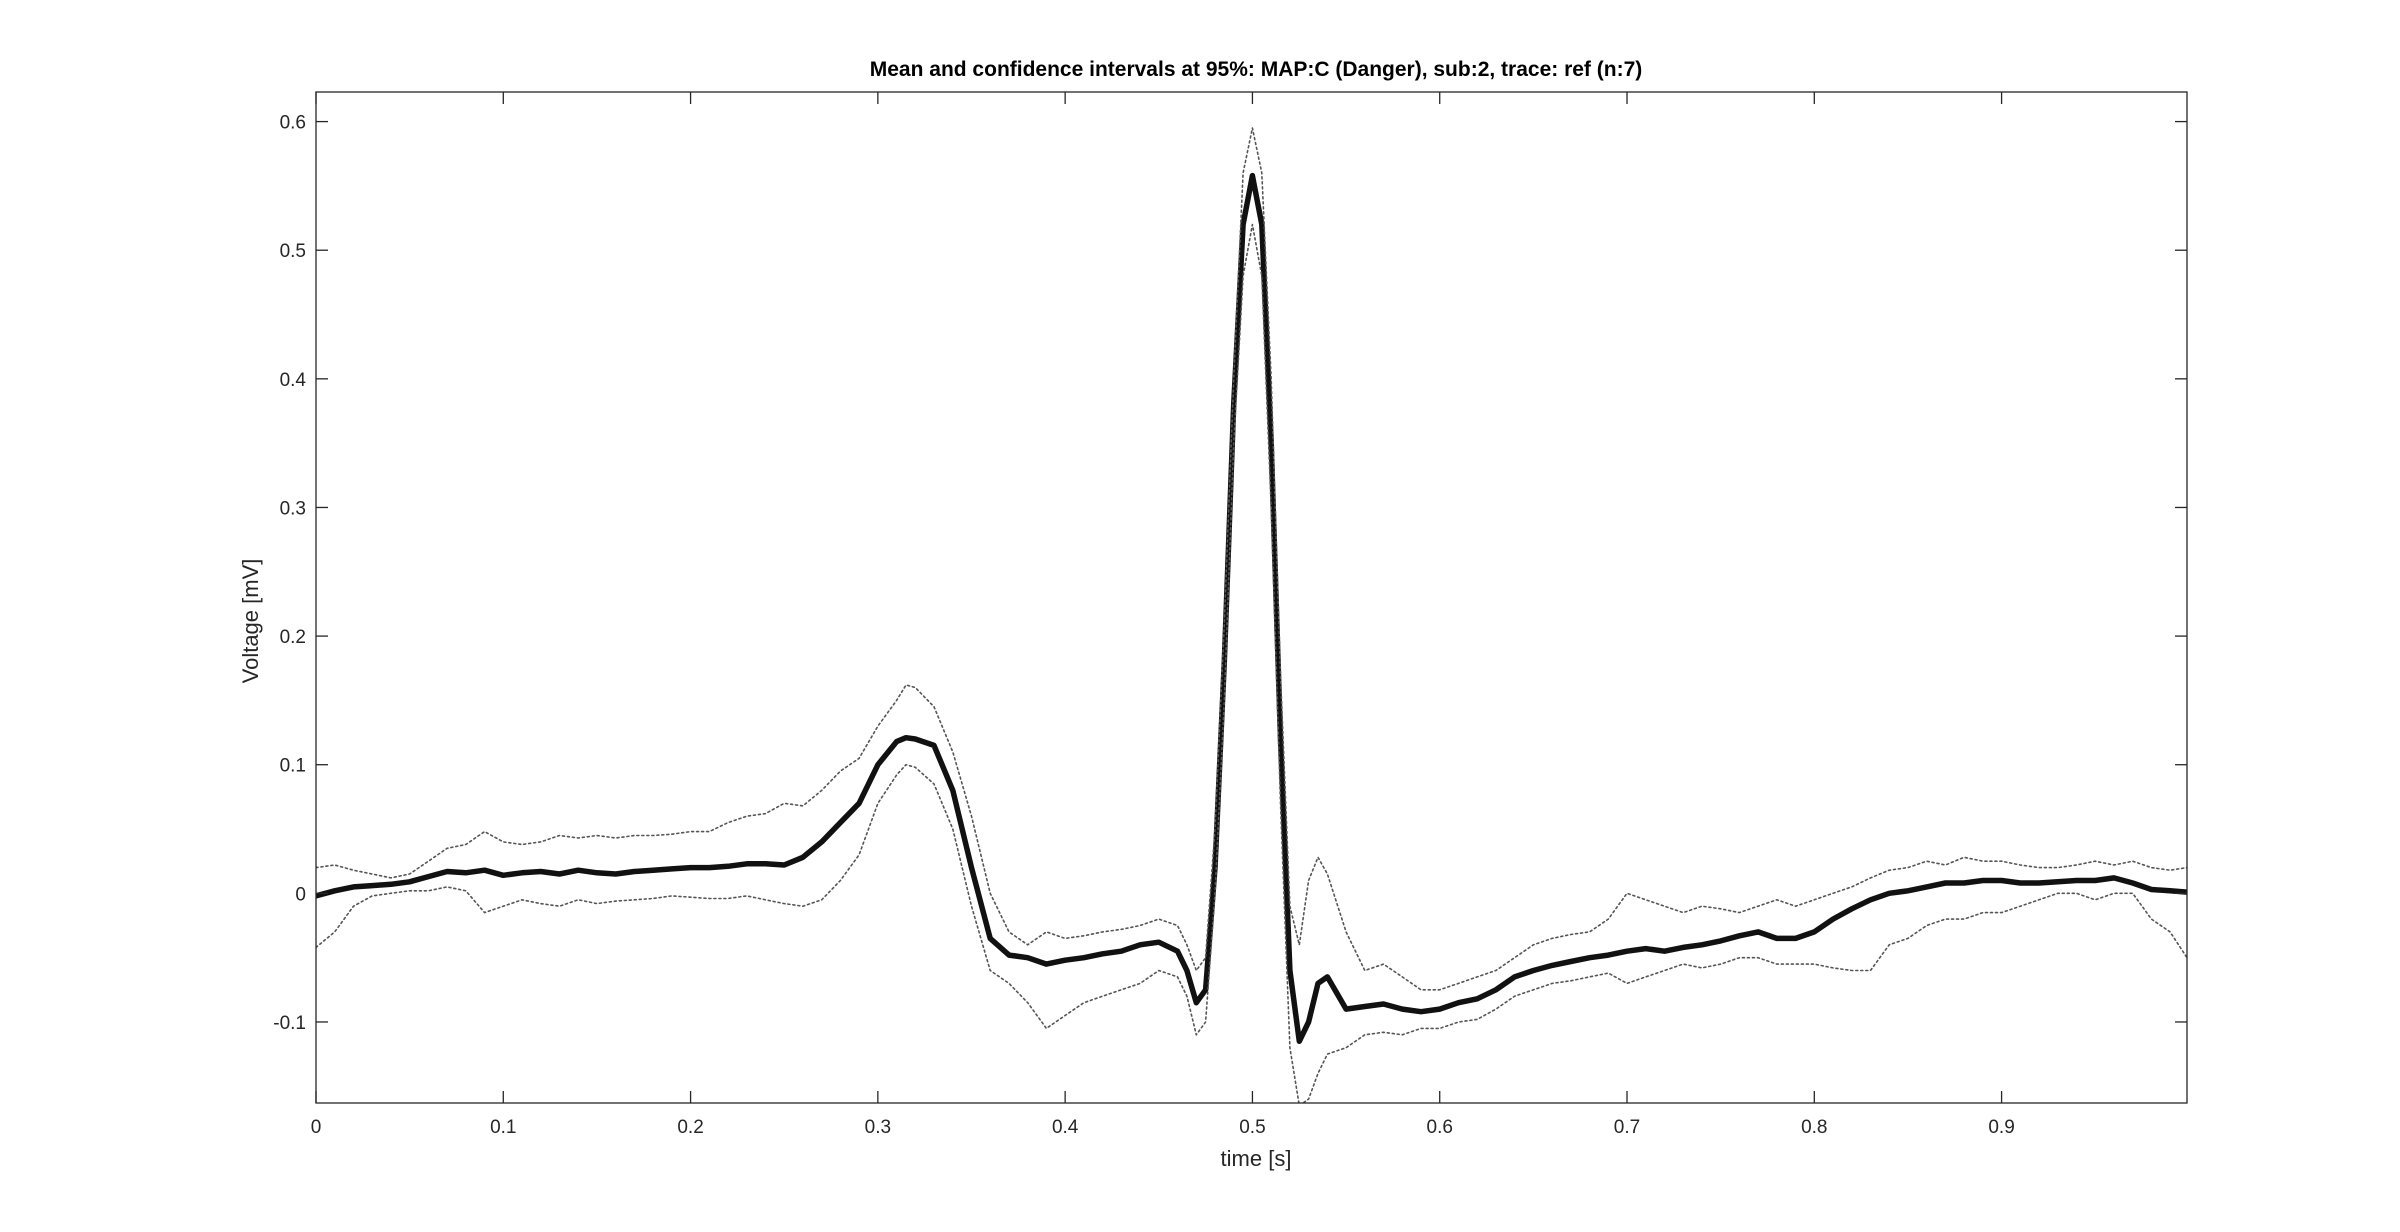 This screenshot has width=2400, height=1232. Describe the element at coordinates (1065, 1127) in the screenshot. I see `x-tick-label: 0.4` at that location.